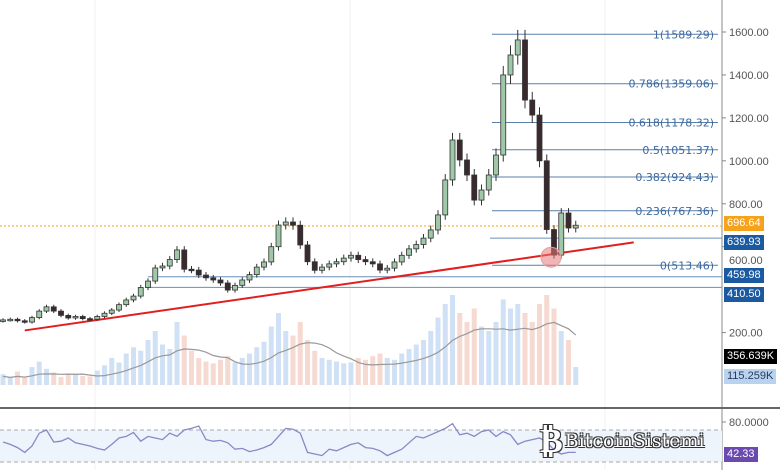 The width and height of the screenshot is (780, 470). Describe the element at coordinates (749, 162) in the screenshot. I see `price-tick-label: 1000.00` at that location.